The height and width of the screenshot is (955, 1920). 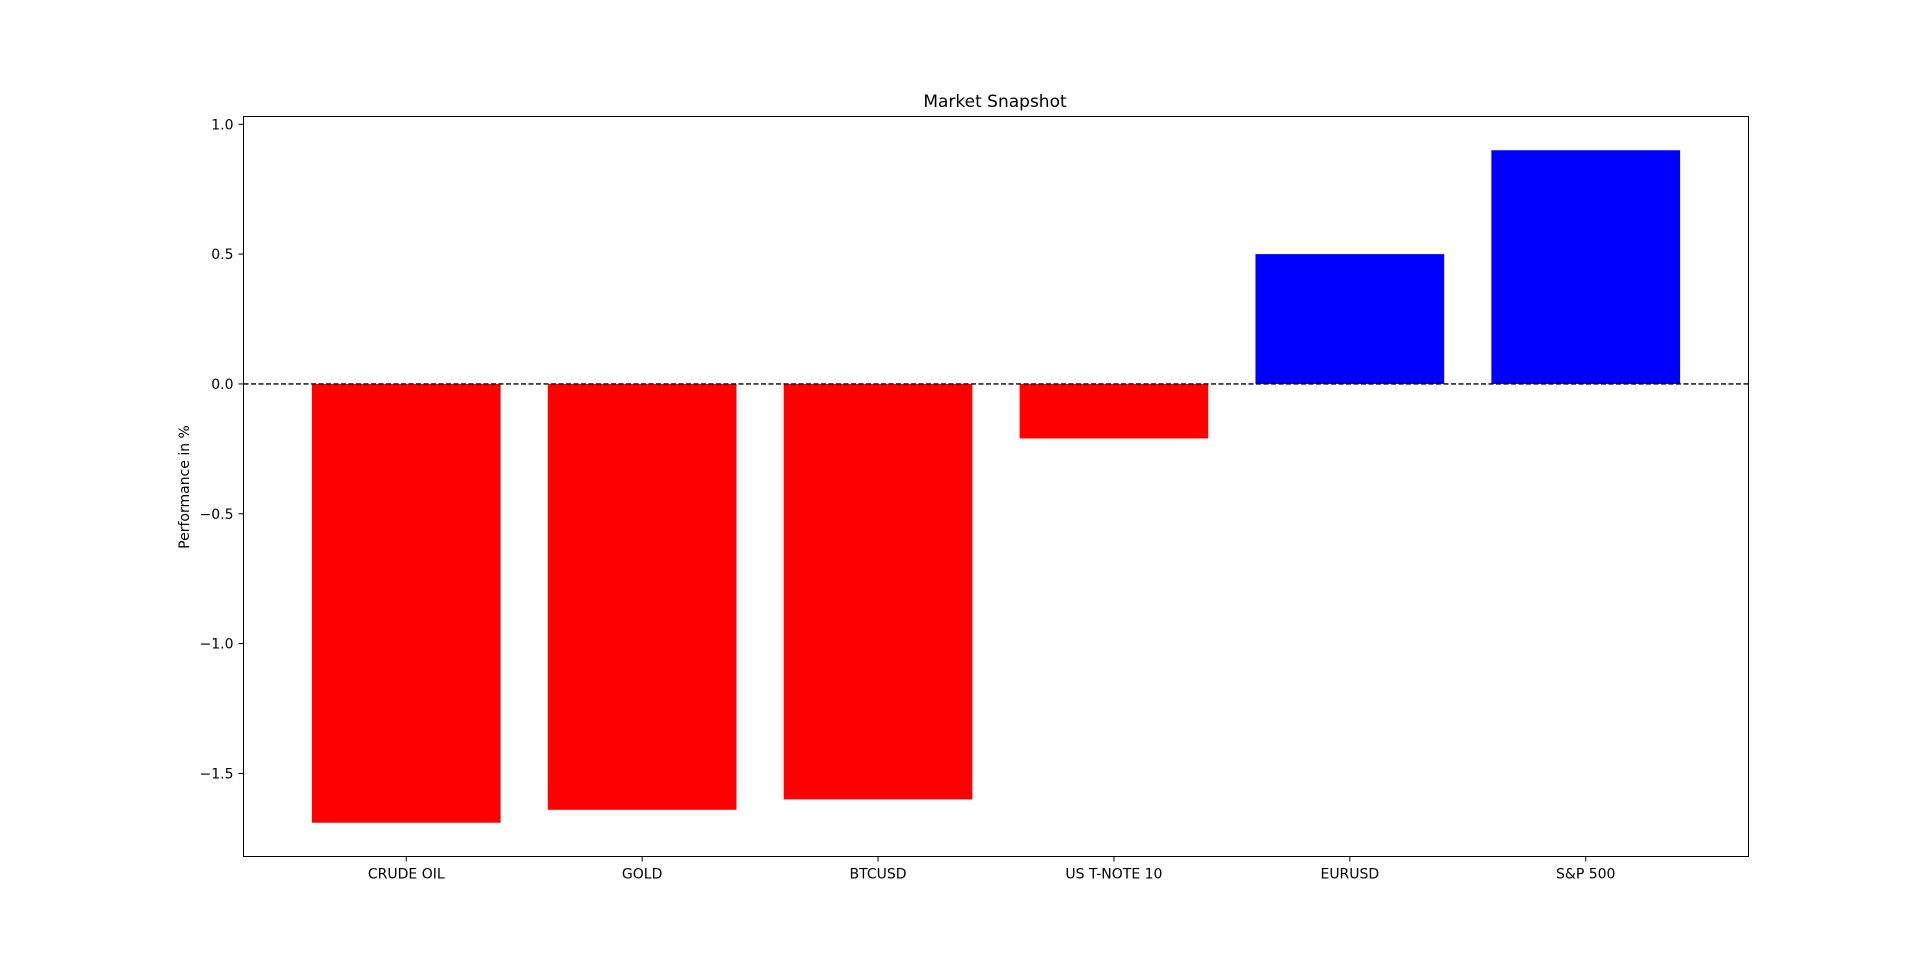 What do you see at coordinates (642, 875) in the screenshot?
I see `x-tick-label: GOLD` at bounding box center [642, 875].